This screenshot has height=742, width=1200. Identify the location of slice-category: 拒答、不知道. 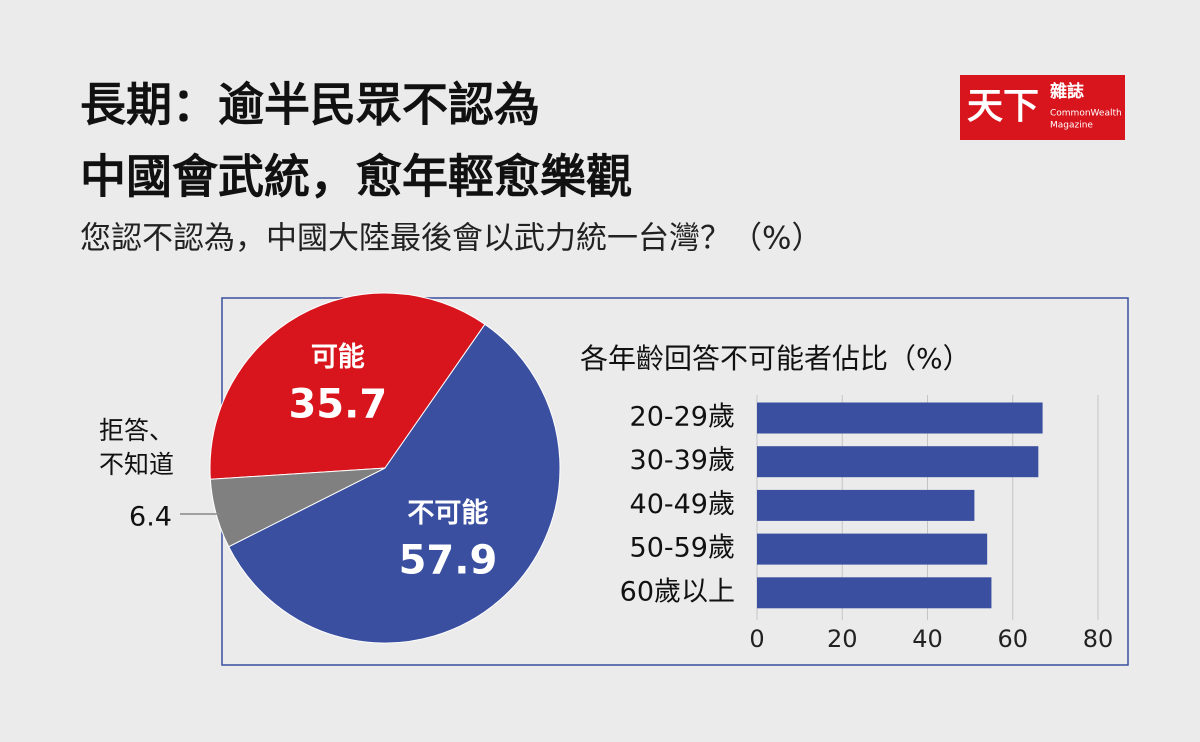
(136, 447).